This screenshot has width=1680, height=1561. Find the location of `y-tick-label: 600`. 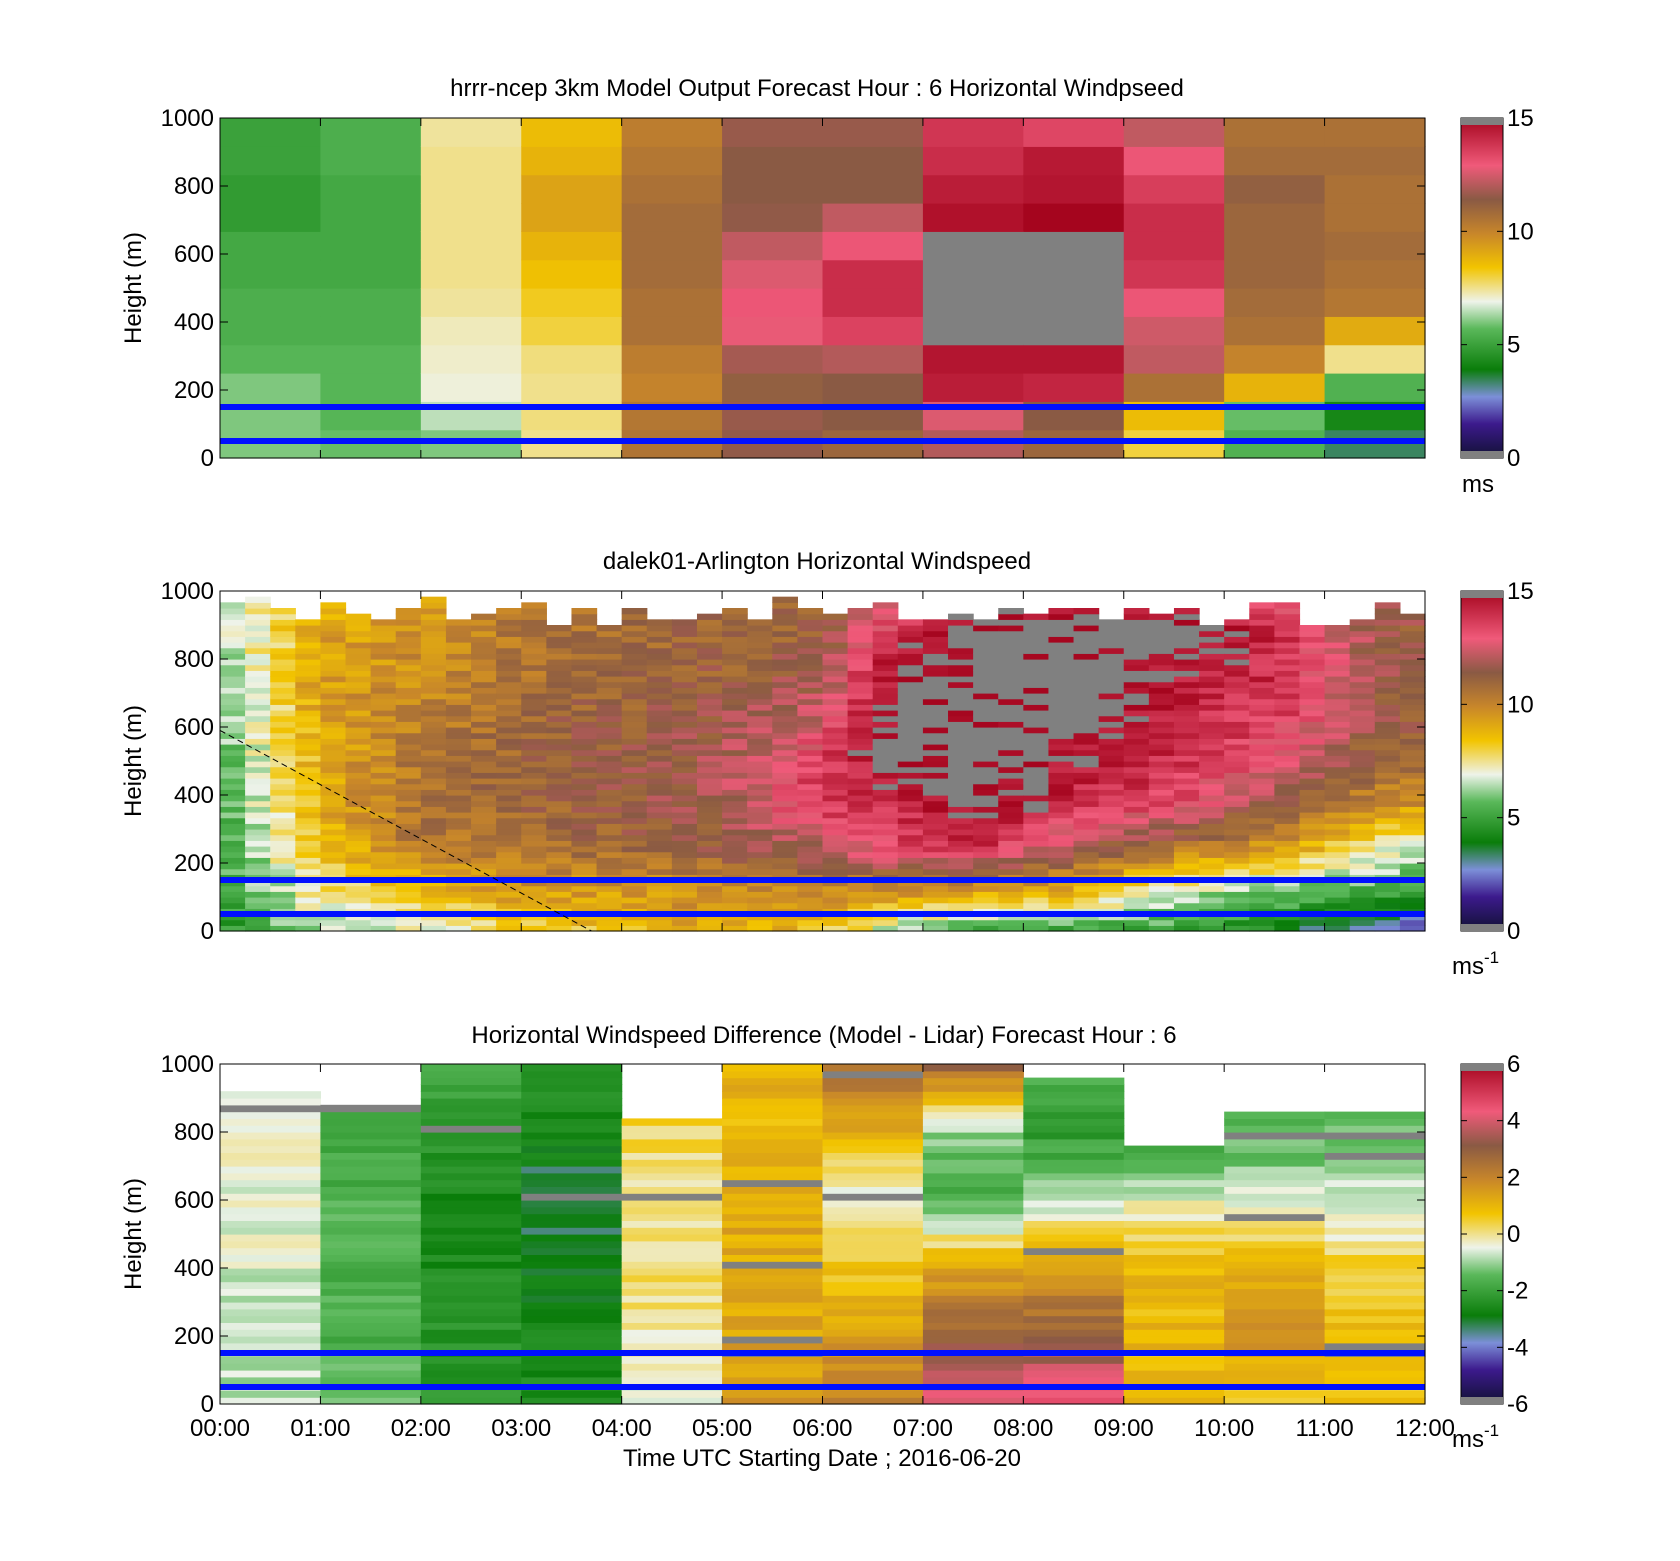

y-tick-label: 600 is located at coordinates (194, 1200).